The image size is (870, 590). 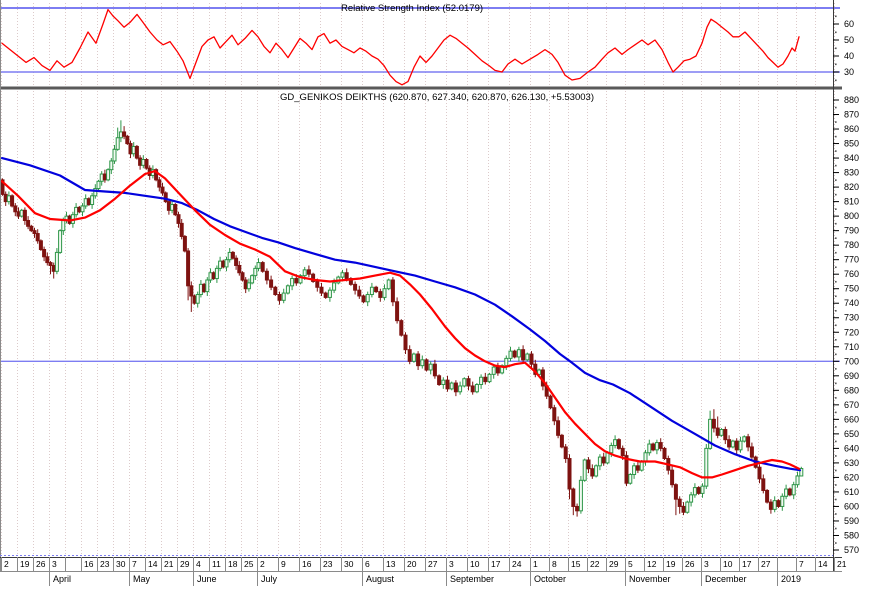 I want to click on day-tick-label: 8, so click(x=554, y=564).